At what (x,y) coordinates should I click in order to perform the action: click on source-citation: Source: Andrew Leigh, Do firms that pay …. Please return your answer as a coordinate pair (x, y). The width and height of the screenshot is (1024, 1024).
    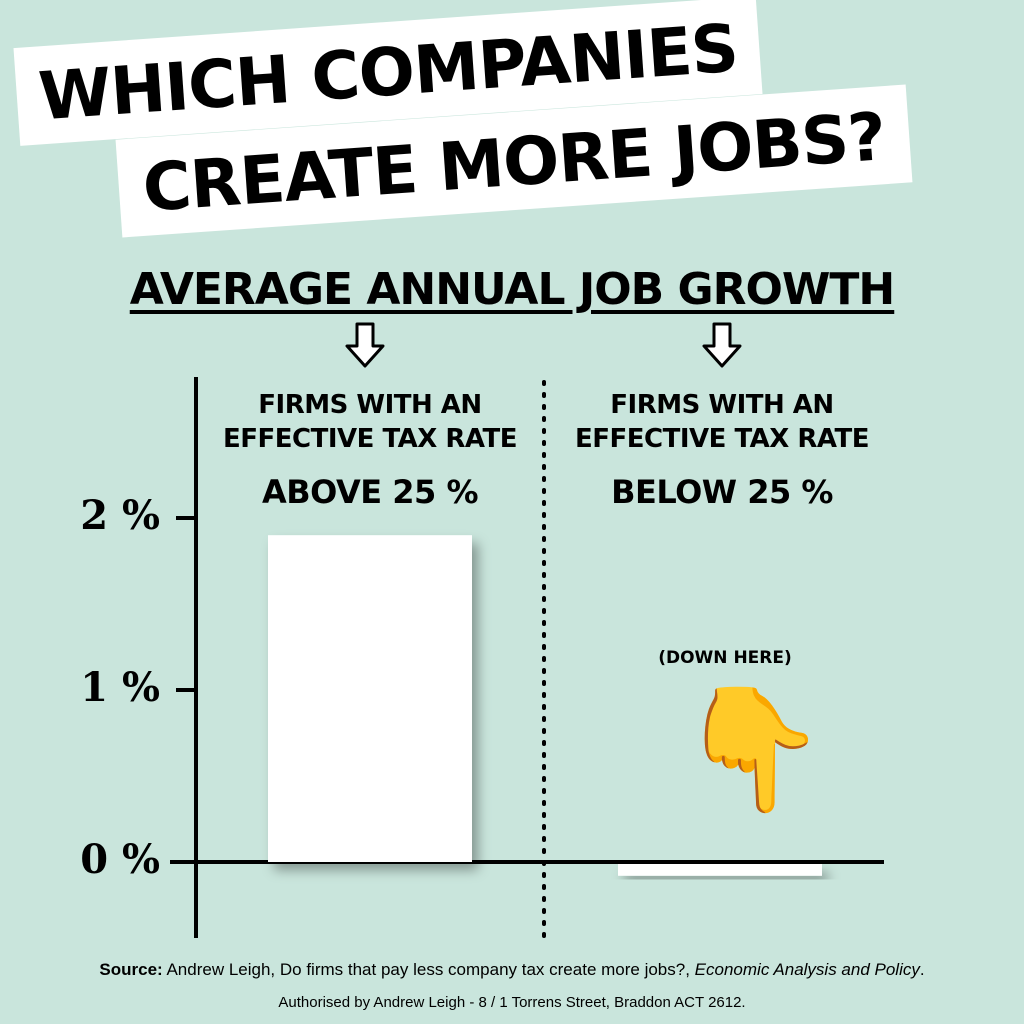
    Looking at the image, I should click on (512, 969).